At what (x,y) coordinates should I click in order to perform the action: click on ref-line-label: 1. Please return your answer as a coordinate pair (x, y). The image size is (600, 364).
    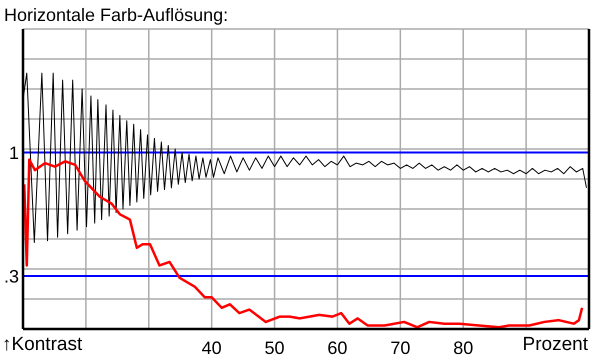
    Looking at the image, I should click on (13, 152).